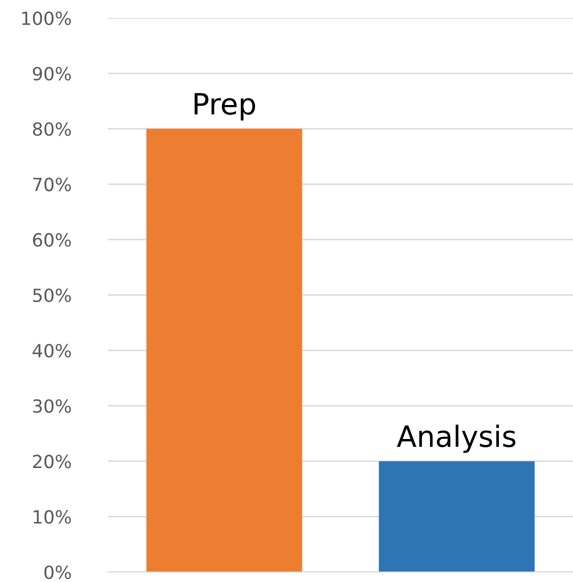  What do you see at coordinates (52, 240) in the screenshot?
I see `y-tick-label: 60%` at bounding box center [52, 240].